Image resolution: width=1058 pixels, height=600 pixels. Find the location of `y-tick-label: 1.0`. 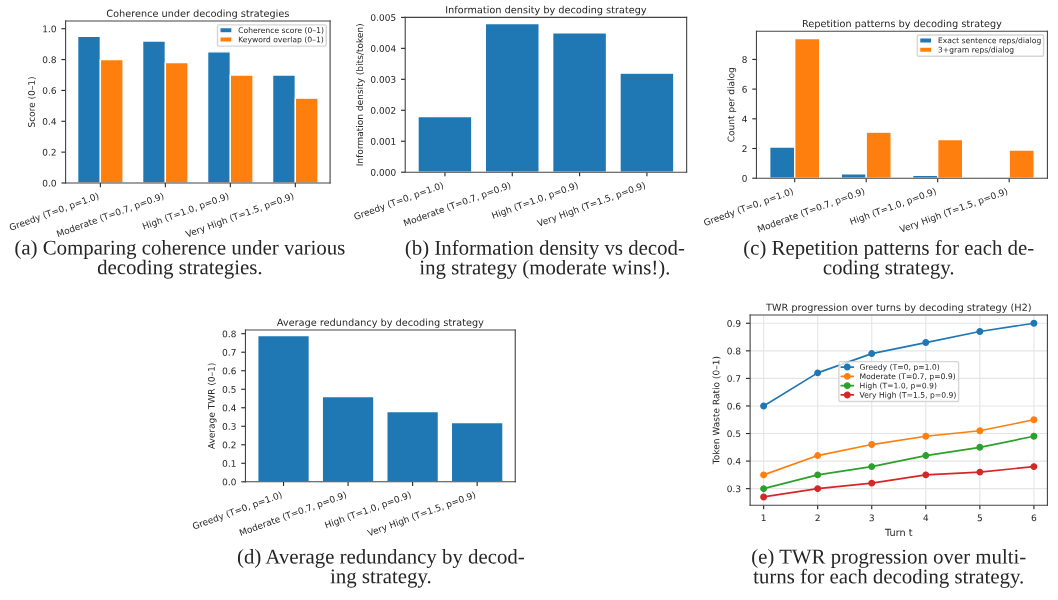

y-tick-label: 1.0 is located at coordinates (49, 29).